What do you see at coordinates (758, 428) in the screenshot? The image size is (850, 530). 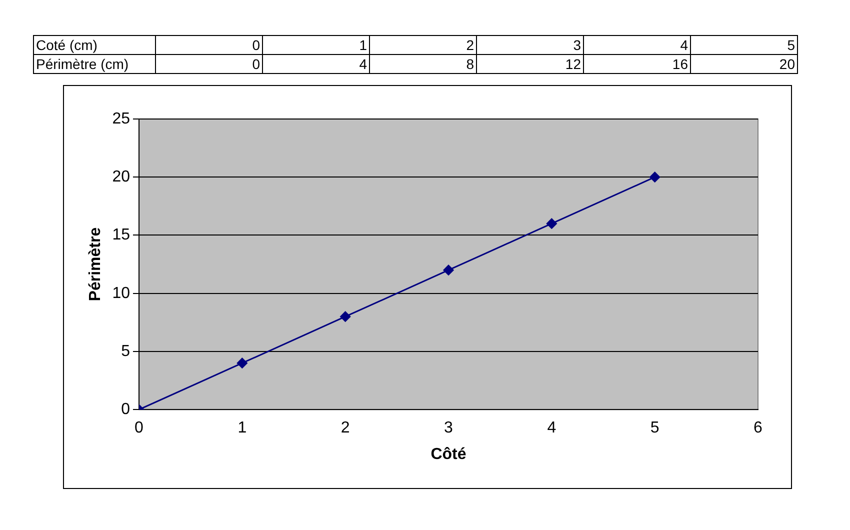 I see `x-tick-label: 6` at bounding box center [758, 428].